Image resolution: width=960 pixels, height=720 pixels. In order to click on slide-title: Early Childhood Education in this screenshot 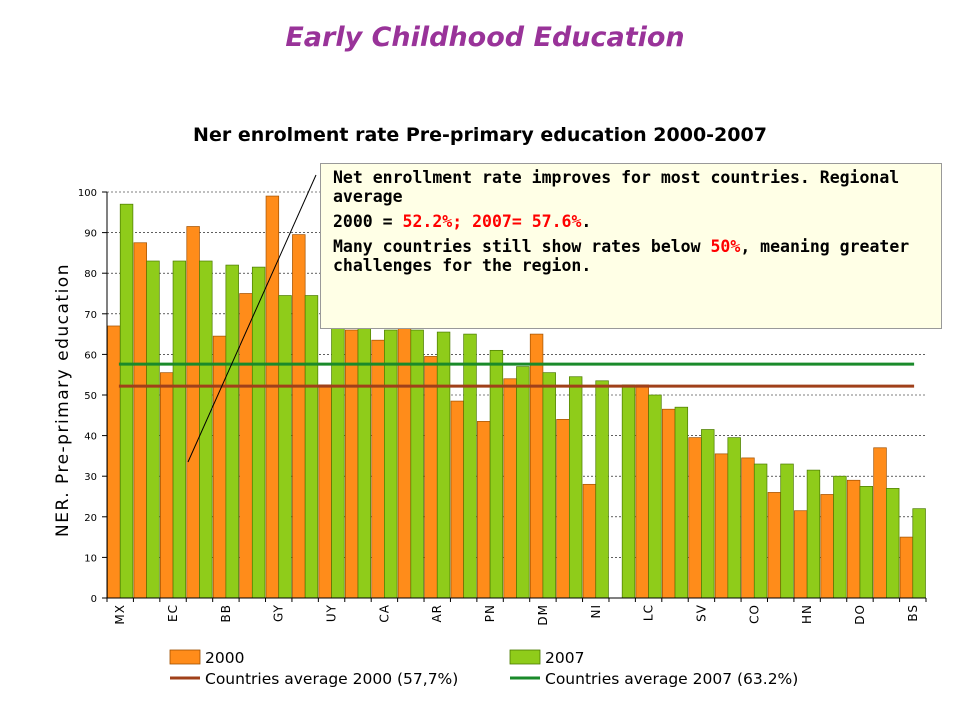, I will do `click(485, 37)`.